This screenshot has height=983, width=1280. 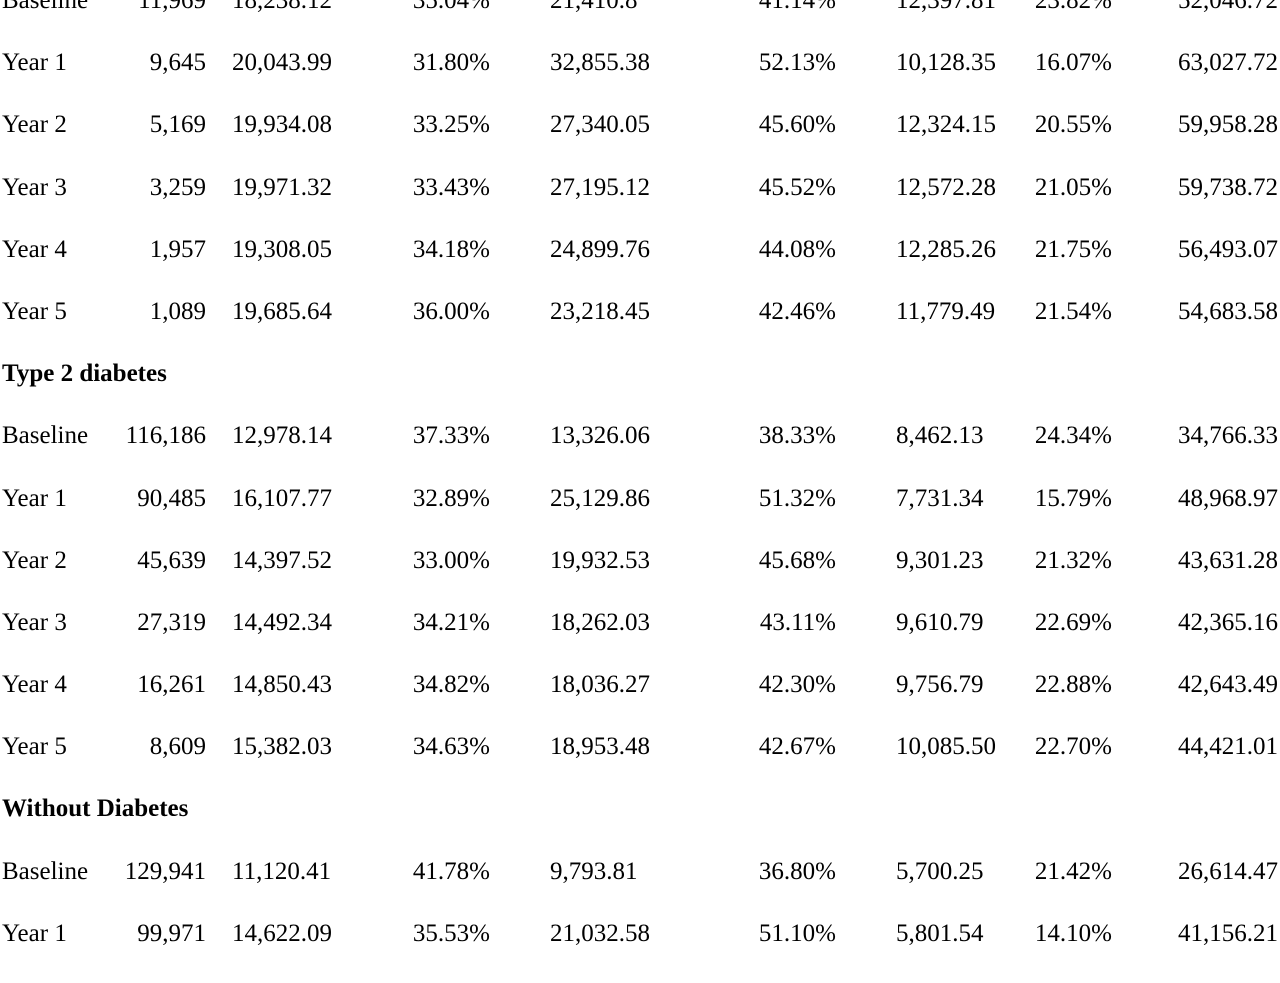 What do you see at coordinates (451, 685) in the screenshot?
I see `table-cell: 34.82%` at bounding box center [451, 685].